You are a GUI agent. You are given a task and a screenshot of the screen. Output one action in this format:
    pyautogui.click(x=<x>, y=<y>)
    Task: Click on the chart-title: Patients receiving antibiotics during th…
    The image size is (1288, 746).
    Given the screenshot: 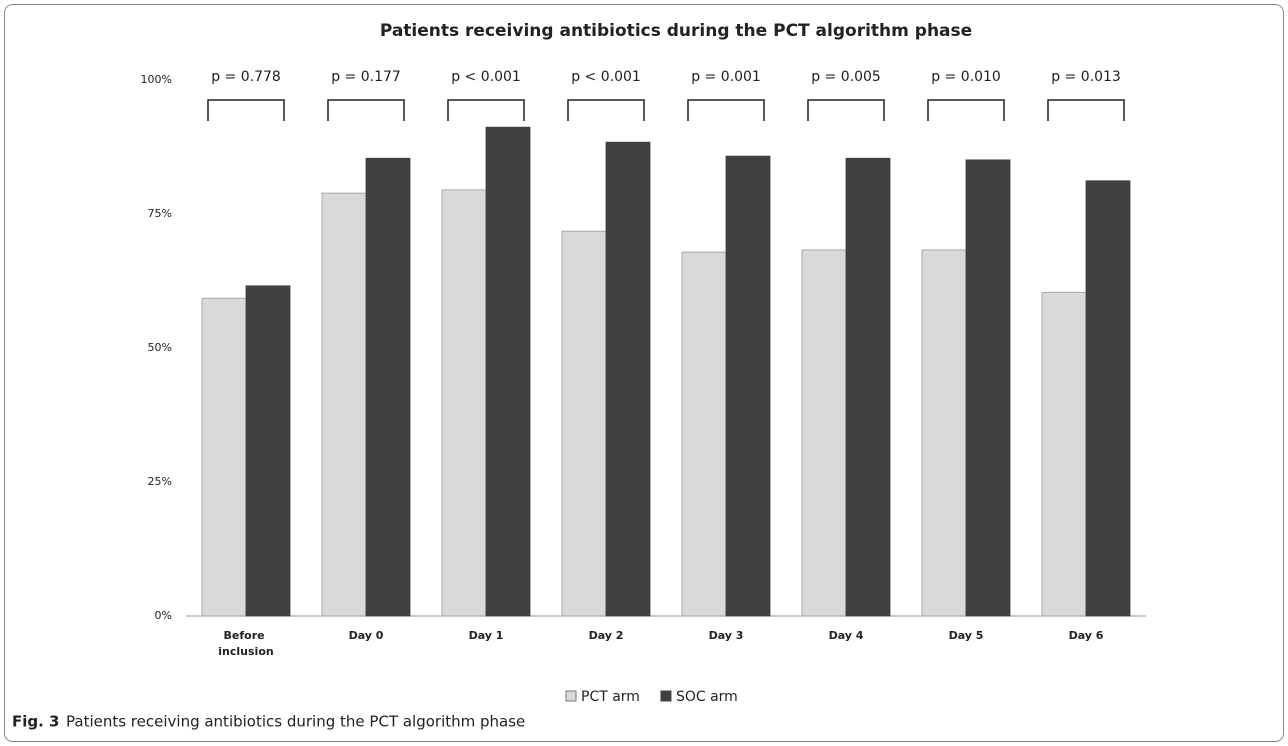 What is the action you would take?
    pyautogui.click(x=676, y=31)
    